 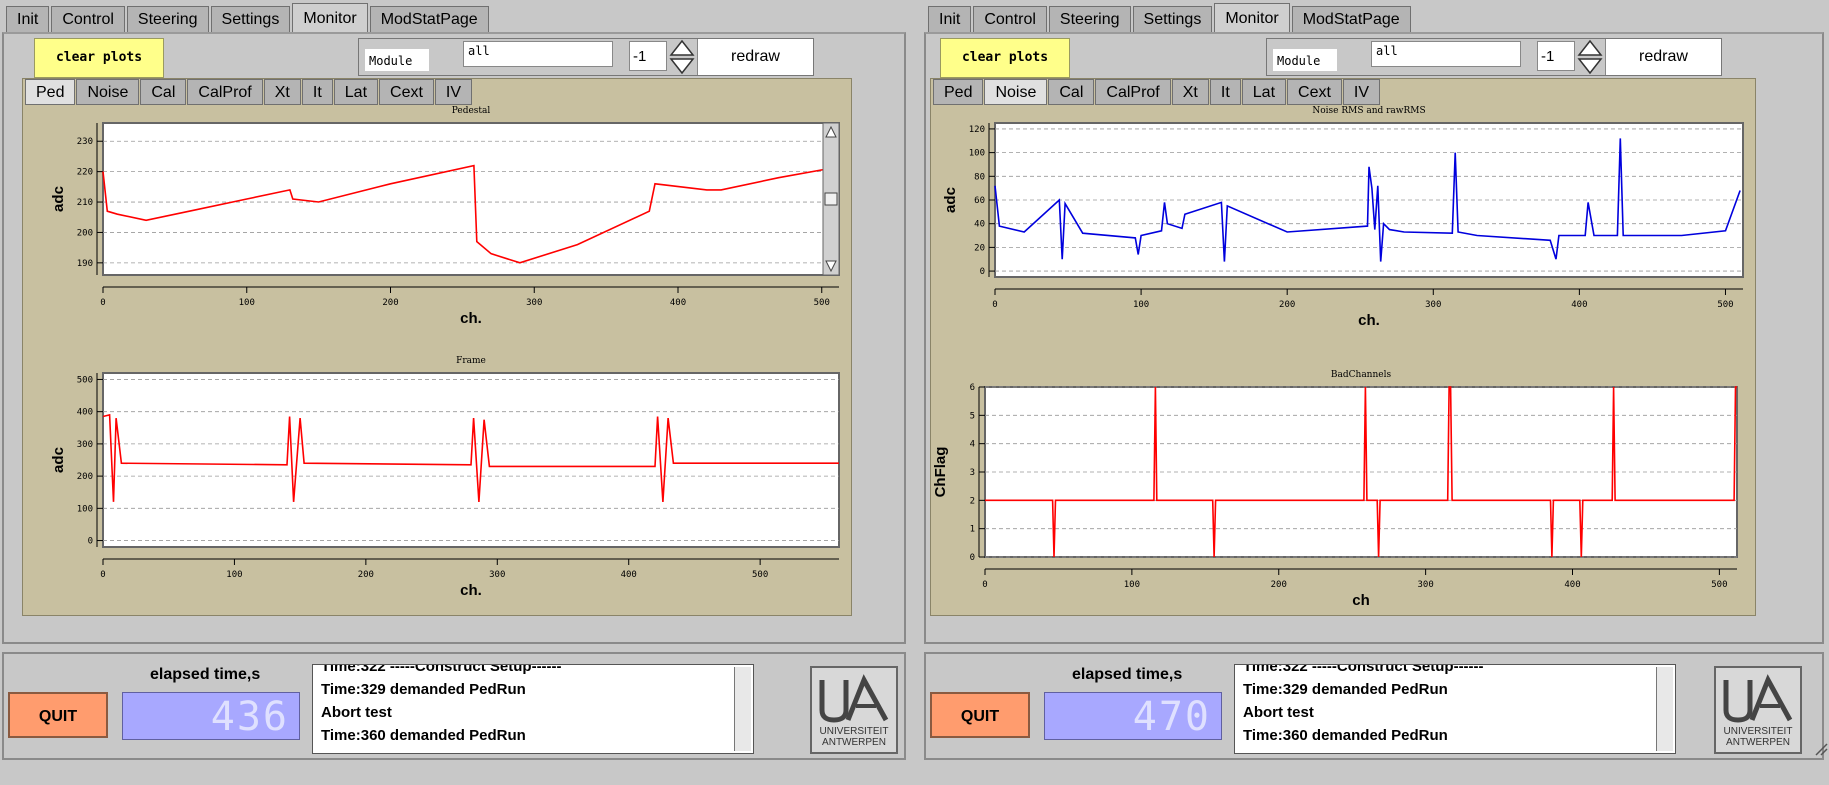 I want to click on log-line: Time:360 demanded PedRun, so click(x=1345, y=735).